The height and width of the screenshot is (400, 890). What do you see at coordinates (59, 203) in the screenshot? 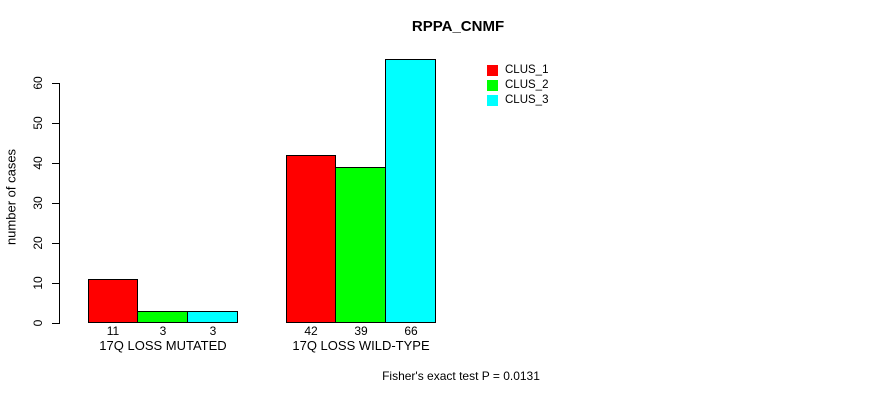
I see `y-axis-line` at bounding box center [59, 203].